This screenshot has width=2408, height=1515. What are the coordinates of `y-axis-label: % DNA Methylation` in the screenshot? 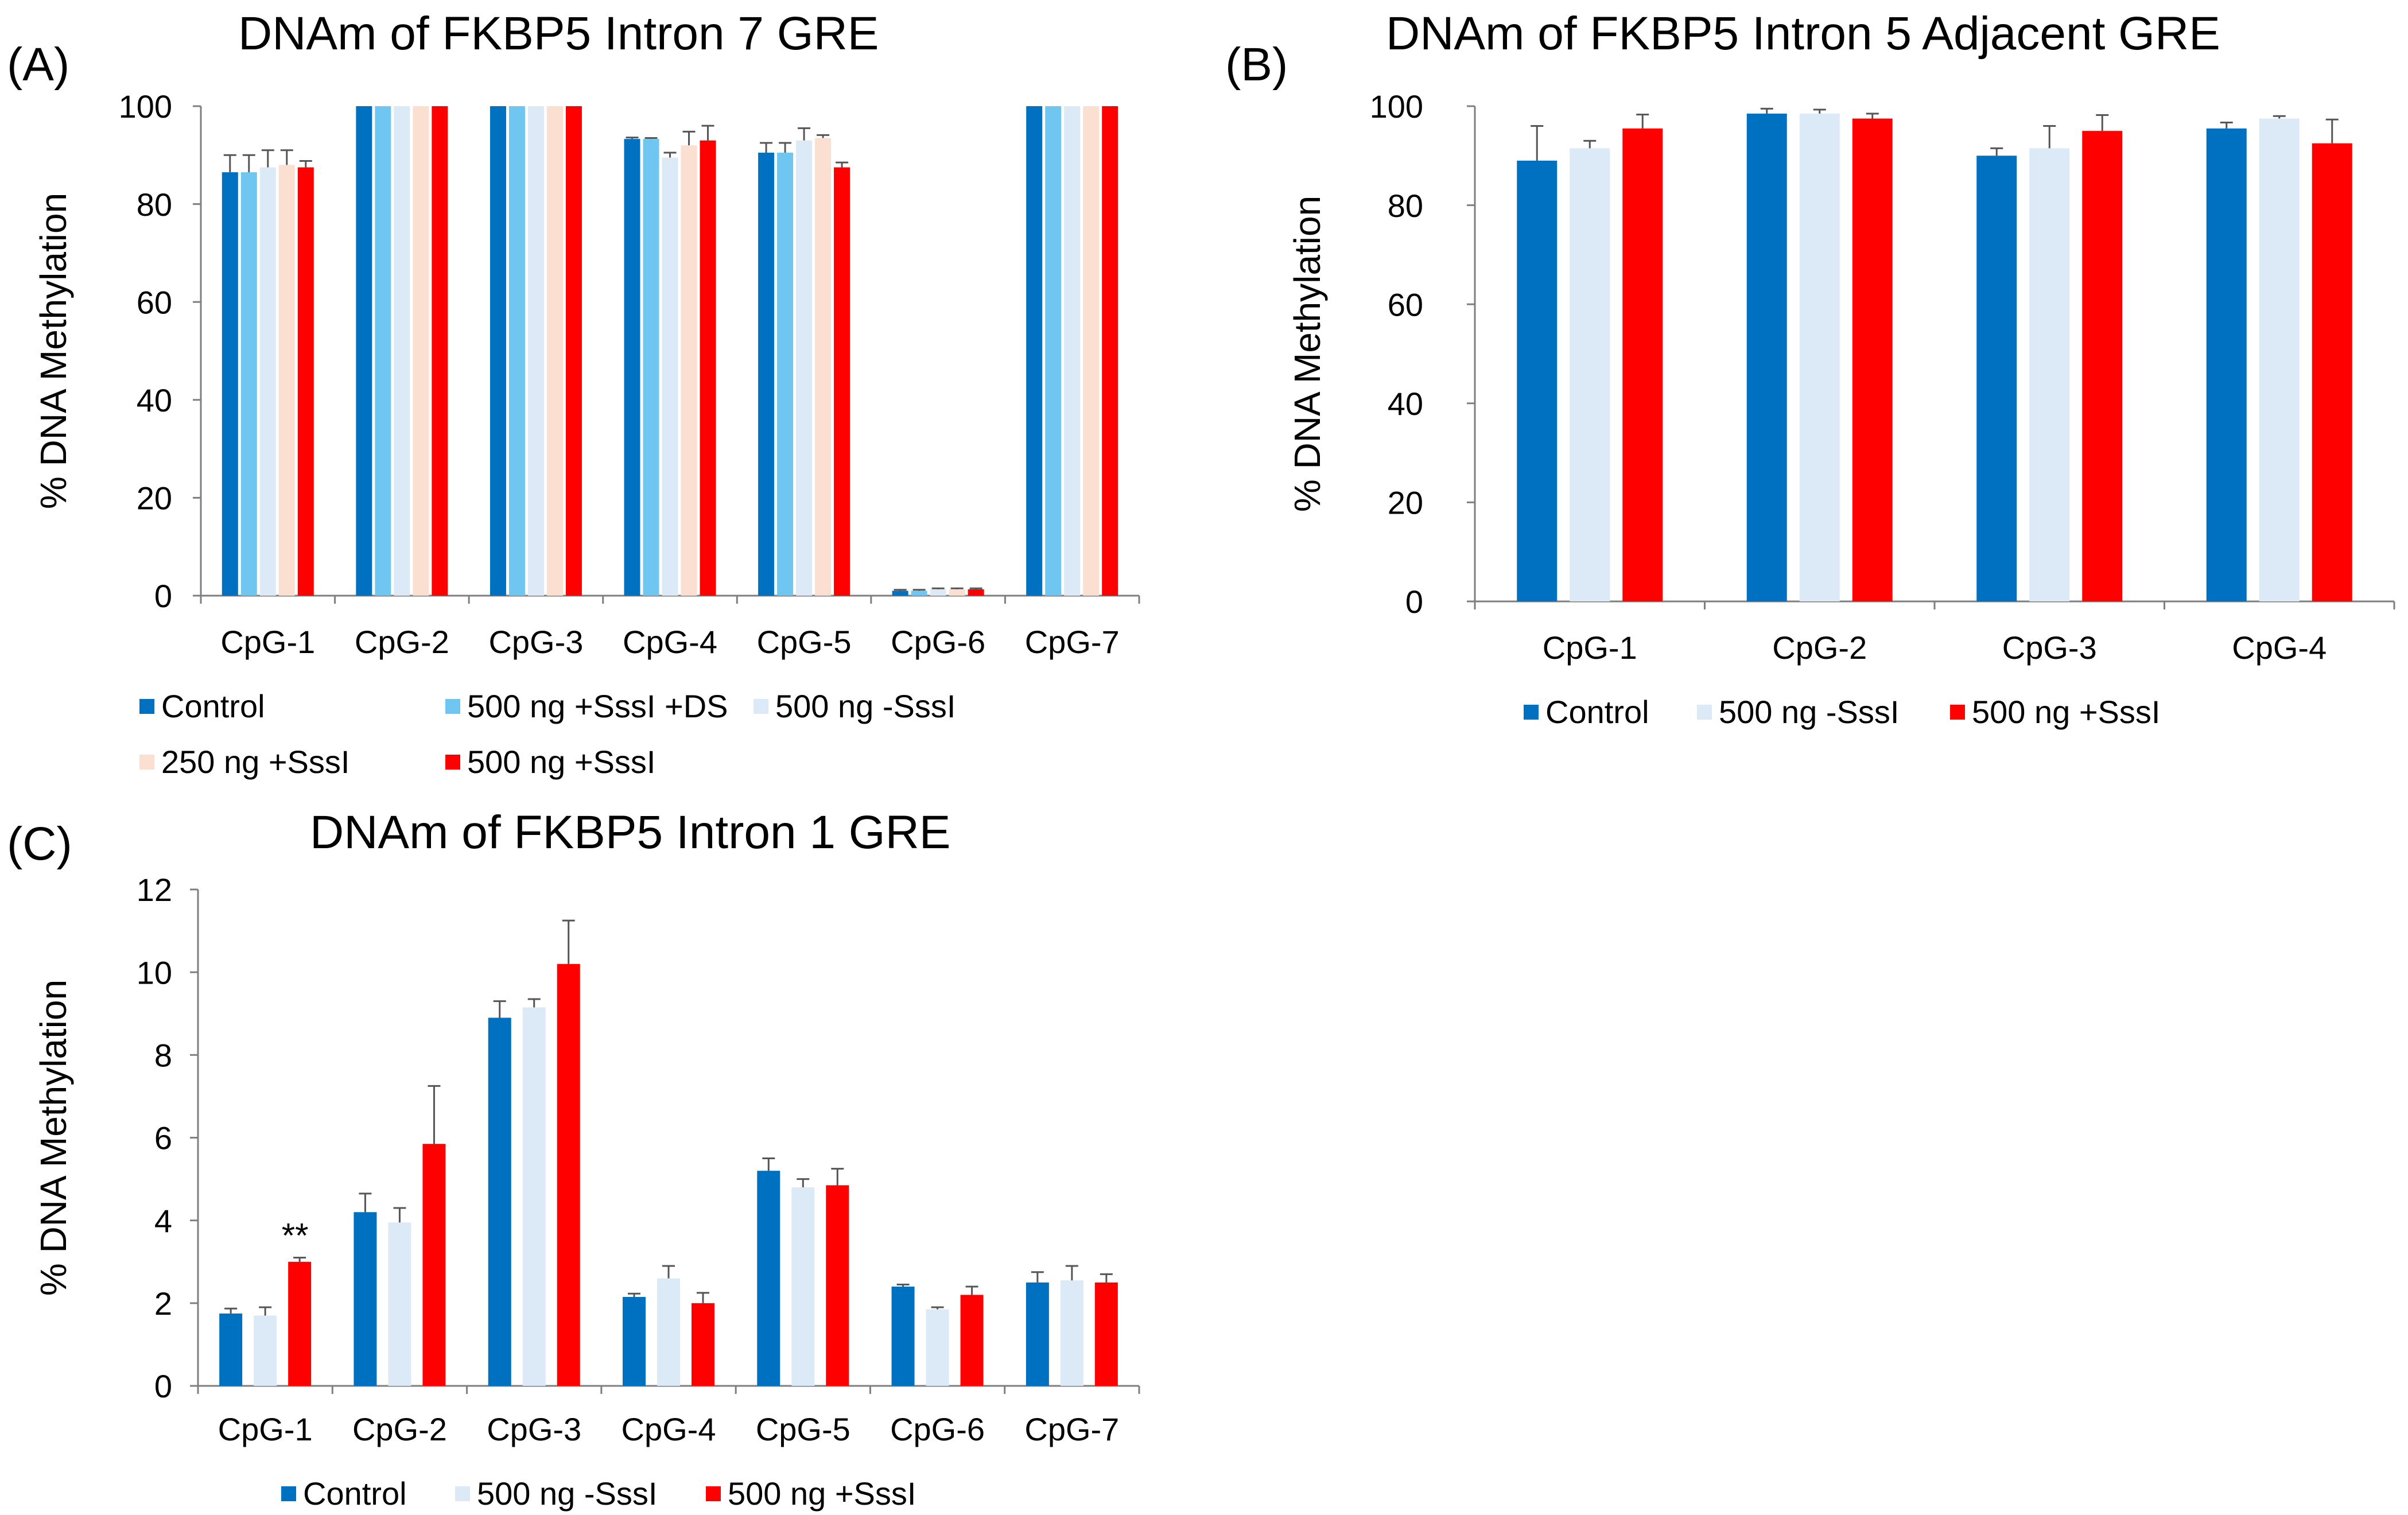 It's located at (53, 351).